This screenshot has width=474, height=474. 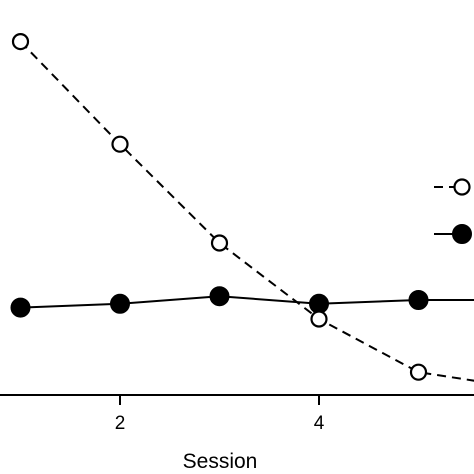 What do you see at coordinates (220, 461) in the screenshot?
I see `x-axis-title: Session` at bounding box center [220, 461].